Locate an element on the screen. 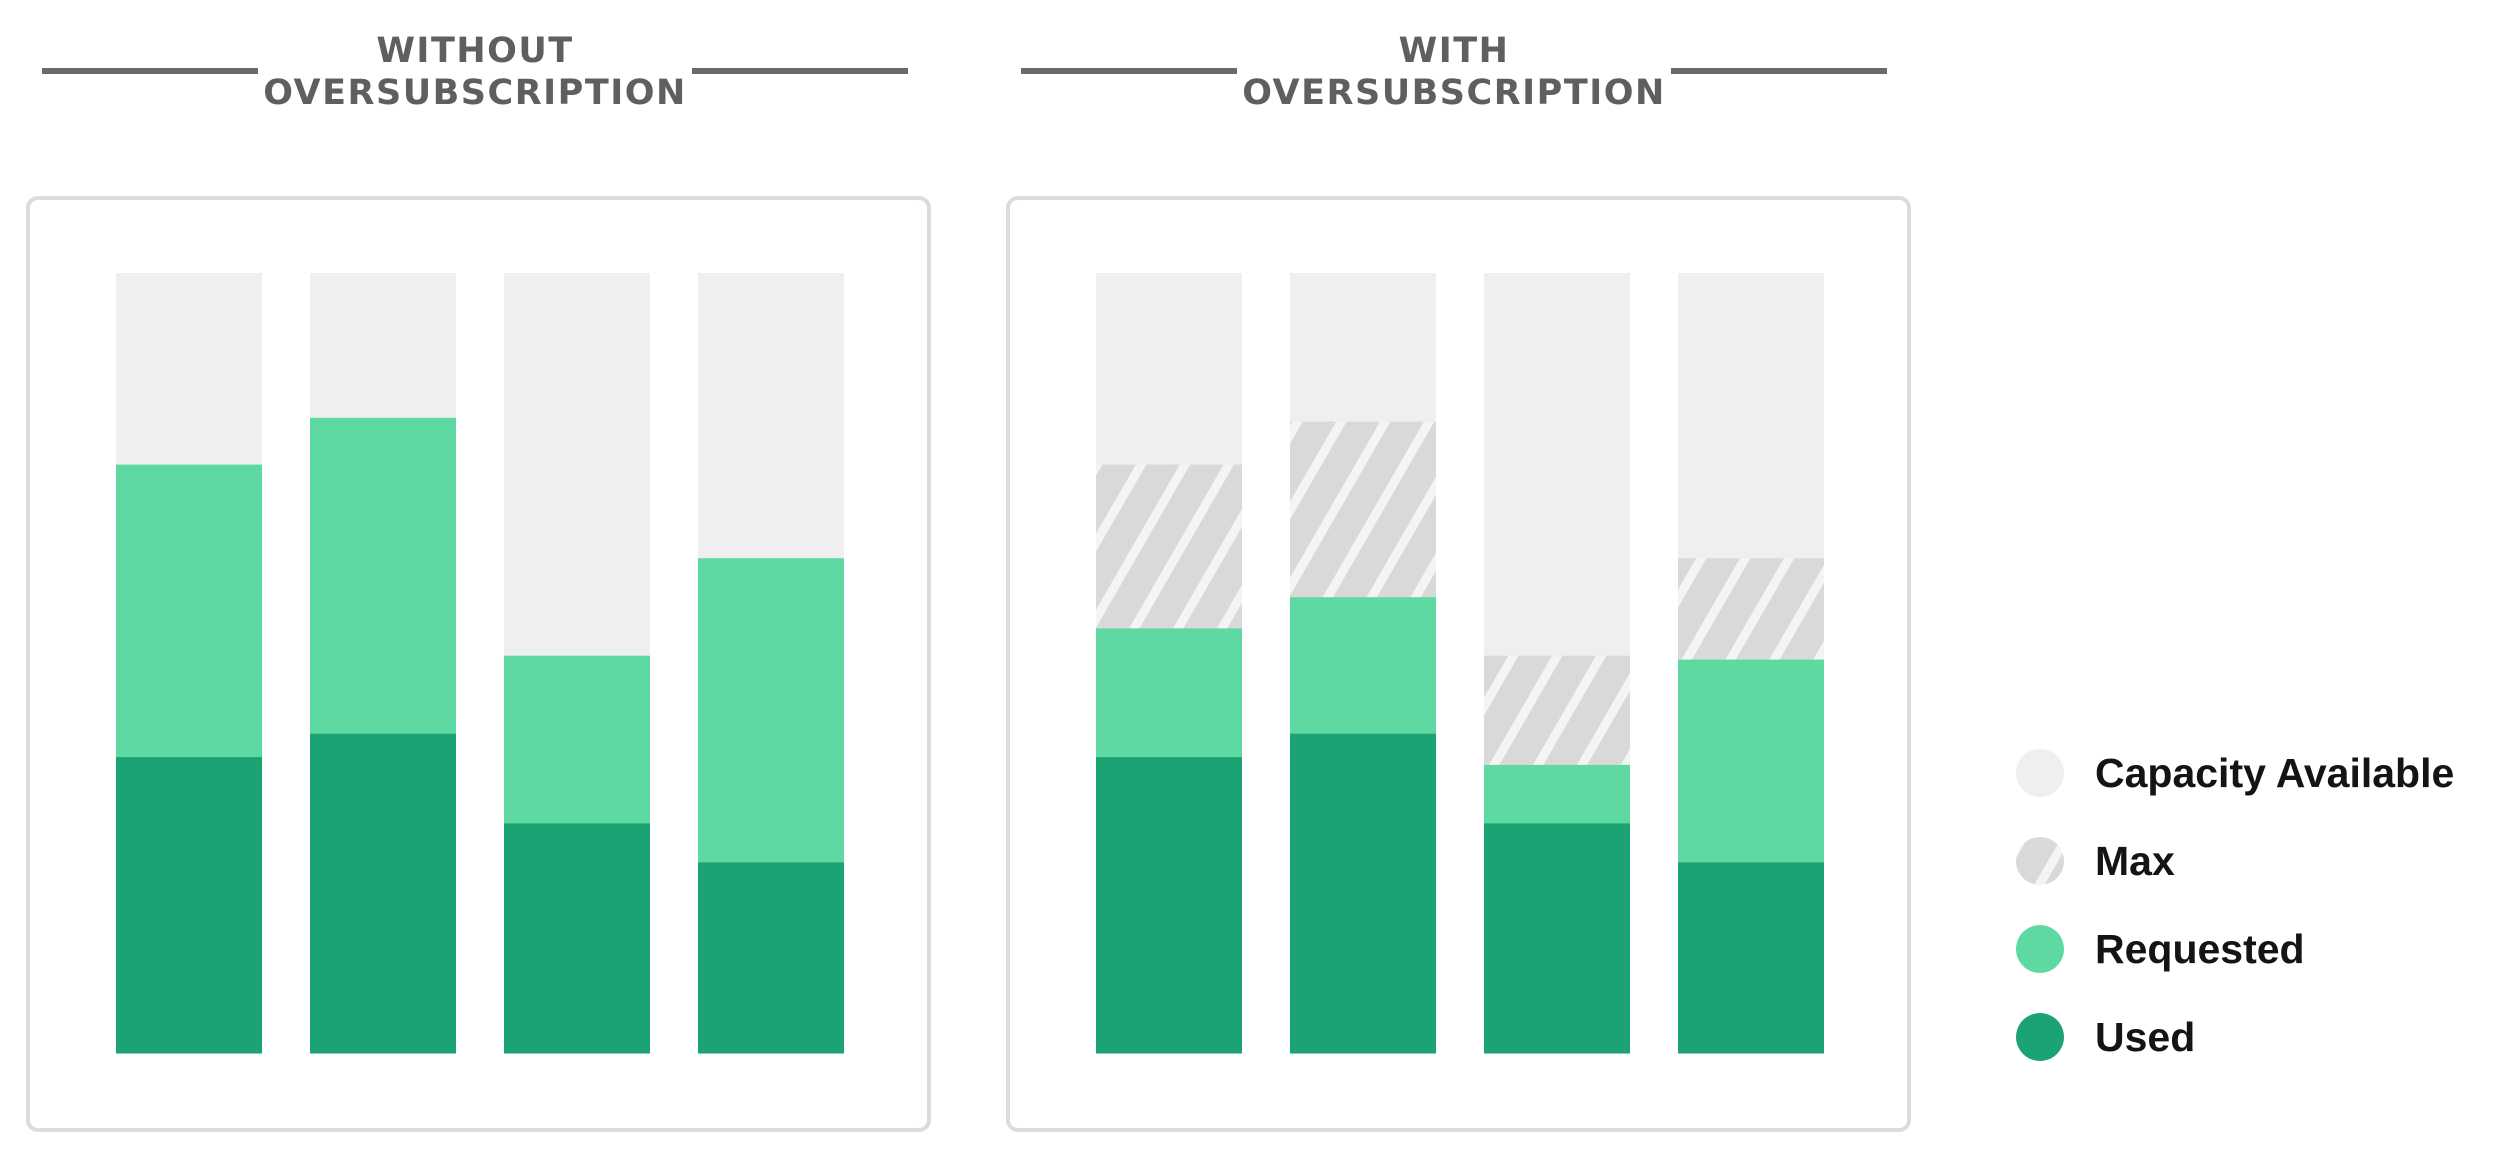 This screenshot has width=2500, height=1164. legend-item-requested: Requested is located at coordinates (2160, 949).